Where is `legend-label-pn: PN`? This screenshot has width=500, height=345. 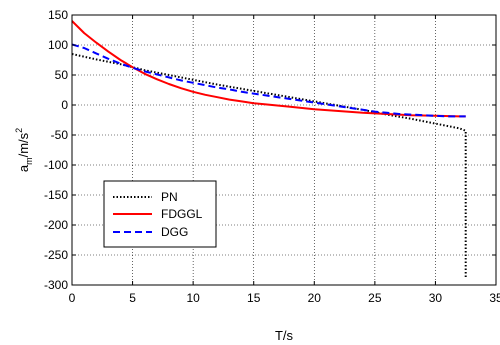
legend-label-pn: PN is located at coordinates (169, 197).